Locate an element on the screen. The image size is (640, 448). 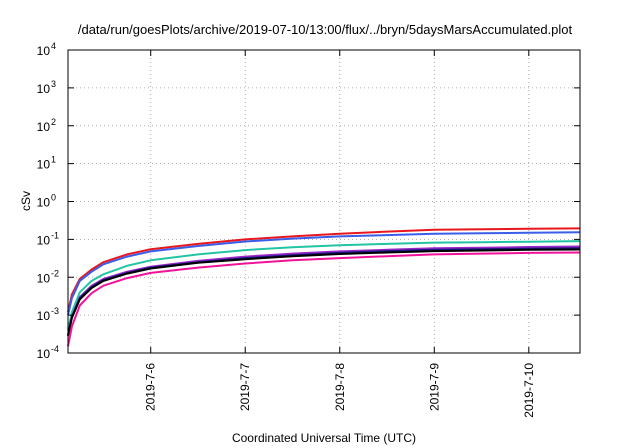
y-tick-exponent: 3 is located at coordinates (53, 84).